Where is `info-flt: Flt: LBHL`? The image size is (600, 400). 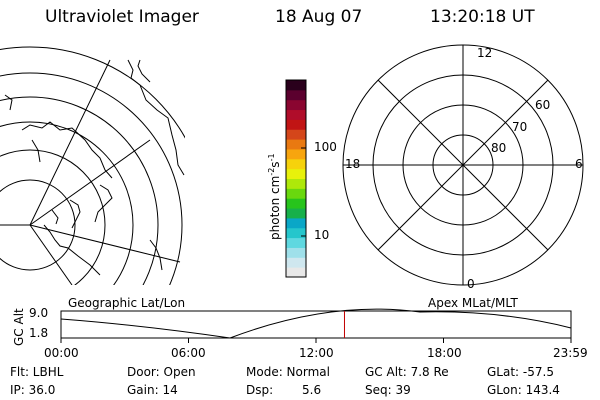
info-flt: Flt: LBHL is located at coordinates (37, 372).